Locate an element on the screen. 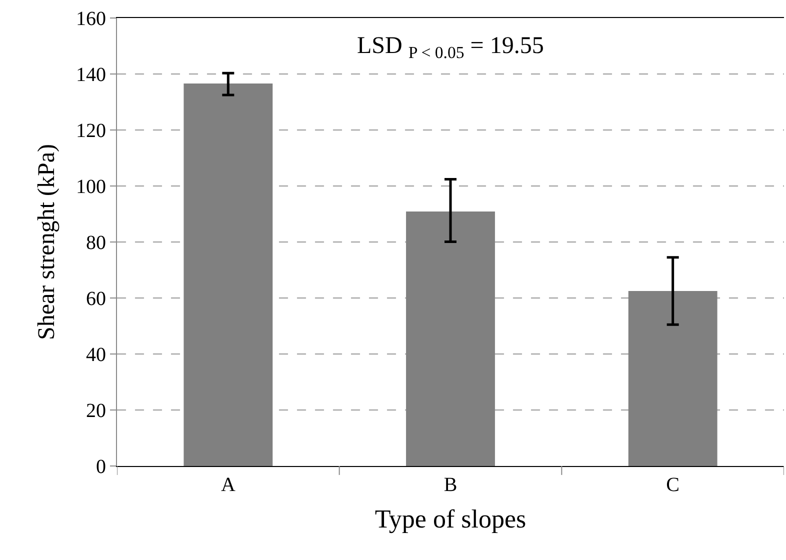  y-axis-title: Shear strenght (kPa) is located at coordinates (47, 242).